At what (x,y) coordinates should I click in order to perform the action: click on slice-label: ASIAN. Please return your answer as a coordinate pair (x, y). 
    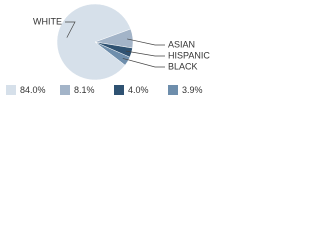
    Looking at the image, I should click on (181, 44).